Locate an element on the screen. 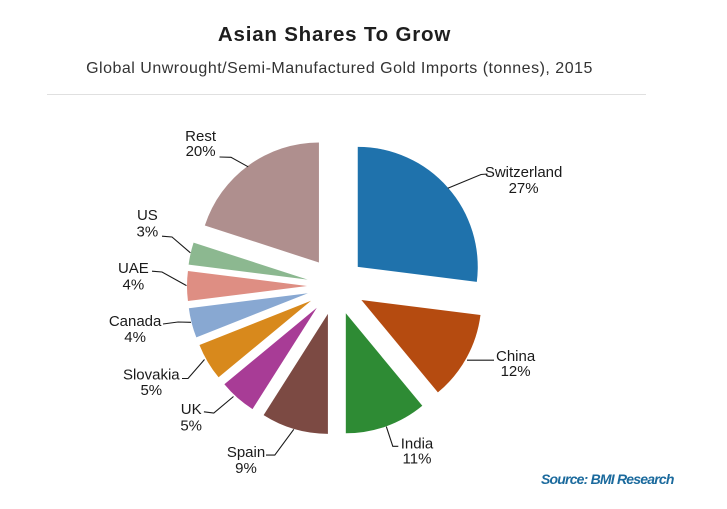 The height and width of the screenshot is (509, 727). svg-text: US is located at coordinates (147, 215).